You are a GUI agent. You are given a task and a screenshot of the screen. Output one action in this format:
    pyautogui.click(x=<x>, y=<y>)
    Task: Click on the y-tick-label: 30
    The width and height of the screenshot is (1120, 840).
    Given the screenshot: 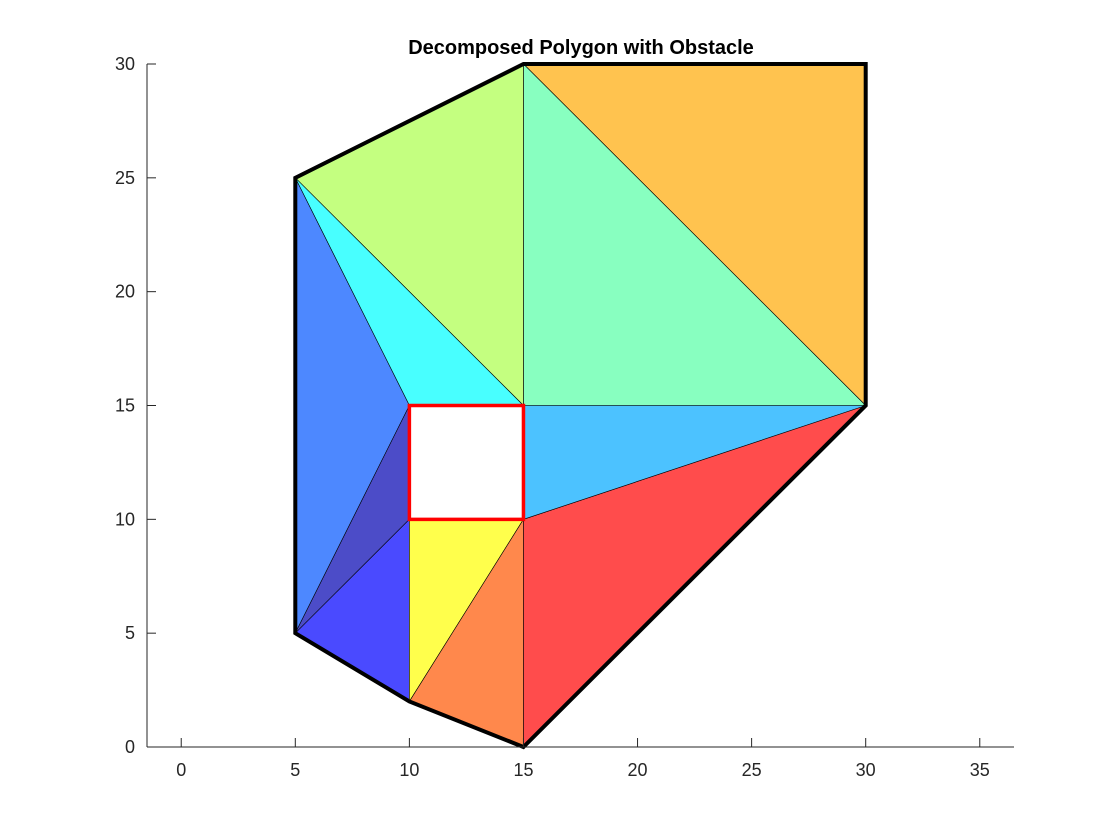 What is the action you would take?
    pyautogui.click(x=125, y=64)
    